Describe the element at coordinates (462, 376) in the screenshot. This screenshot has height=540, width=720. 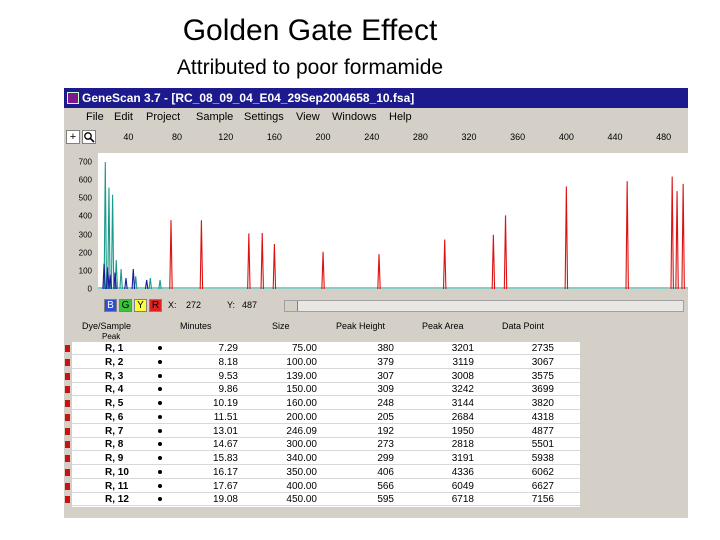
I see `peak-area-cell: 3008` at that location.